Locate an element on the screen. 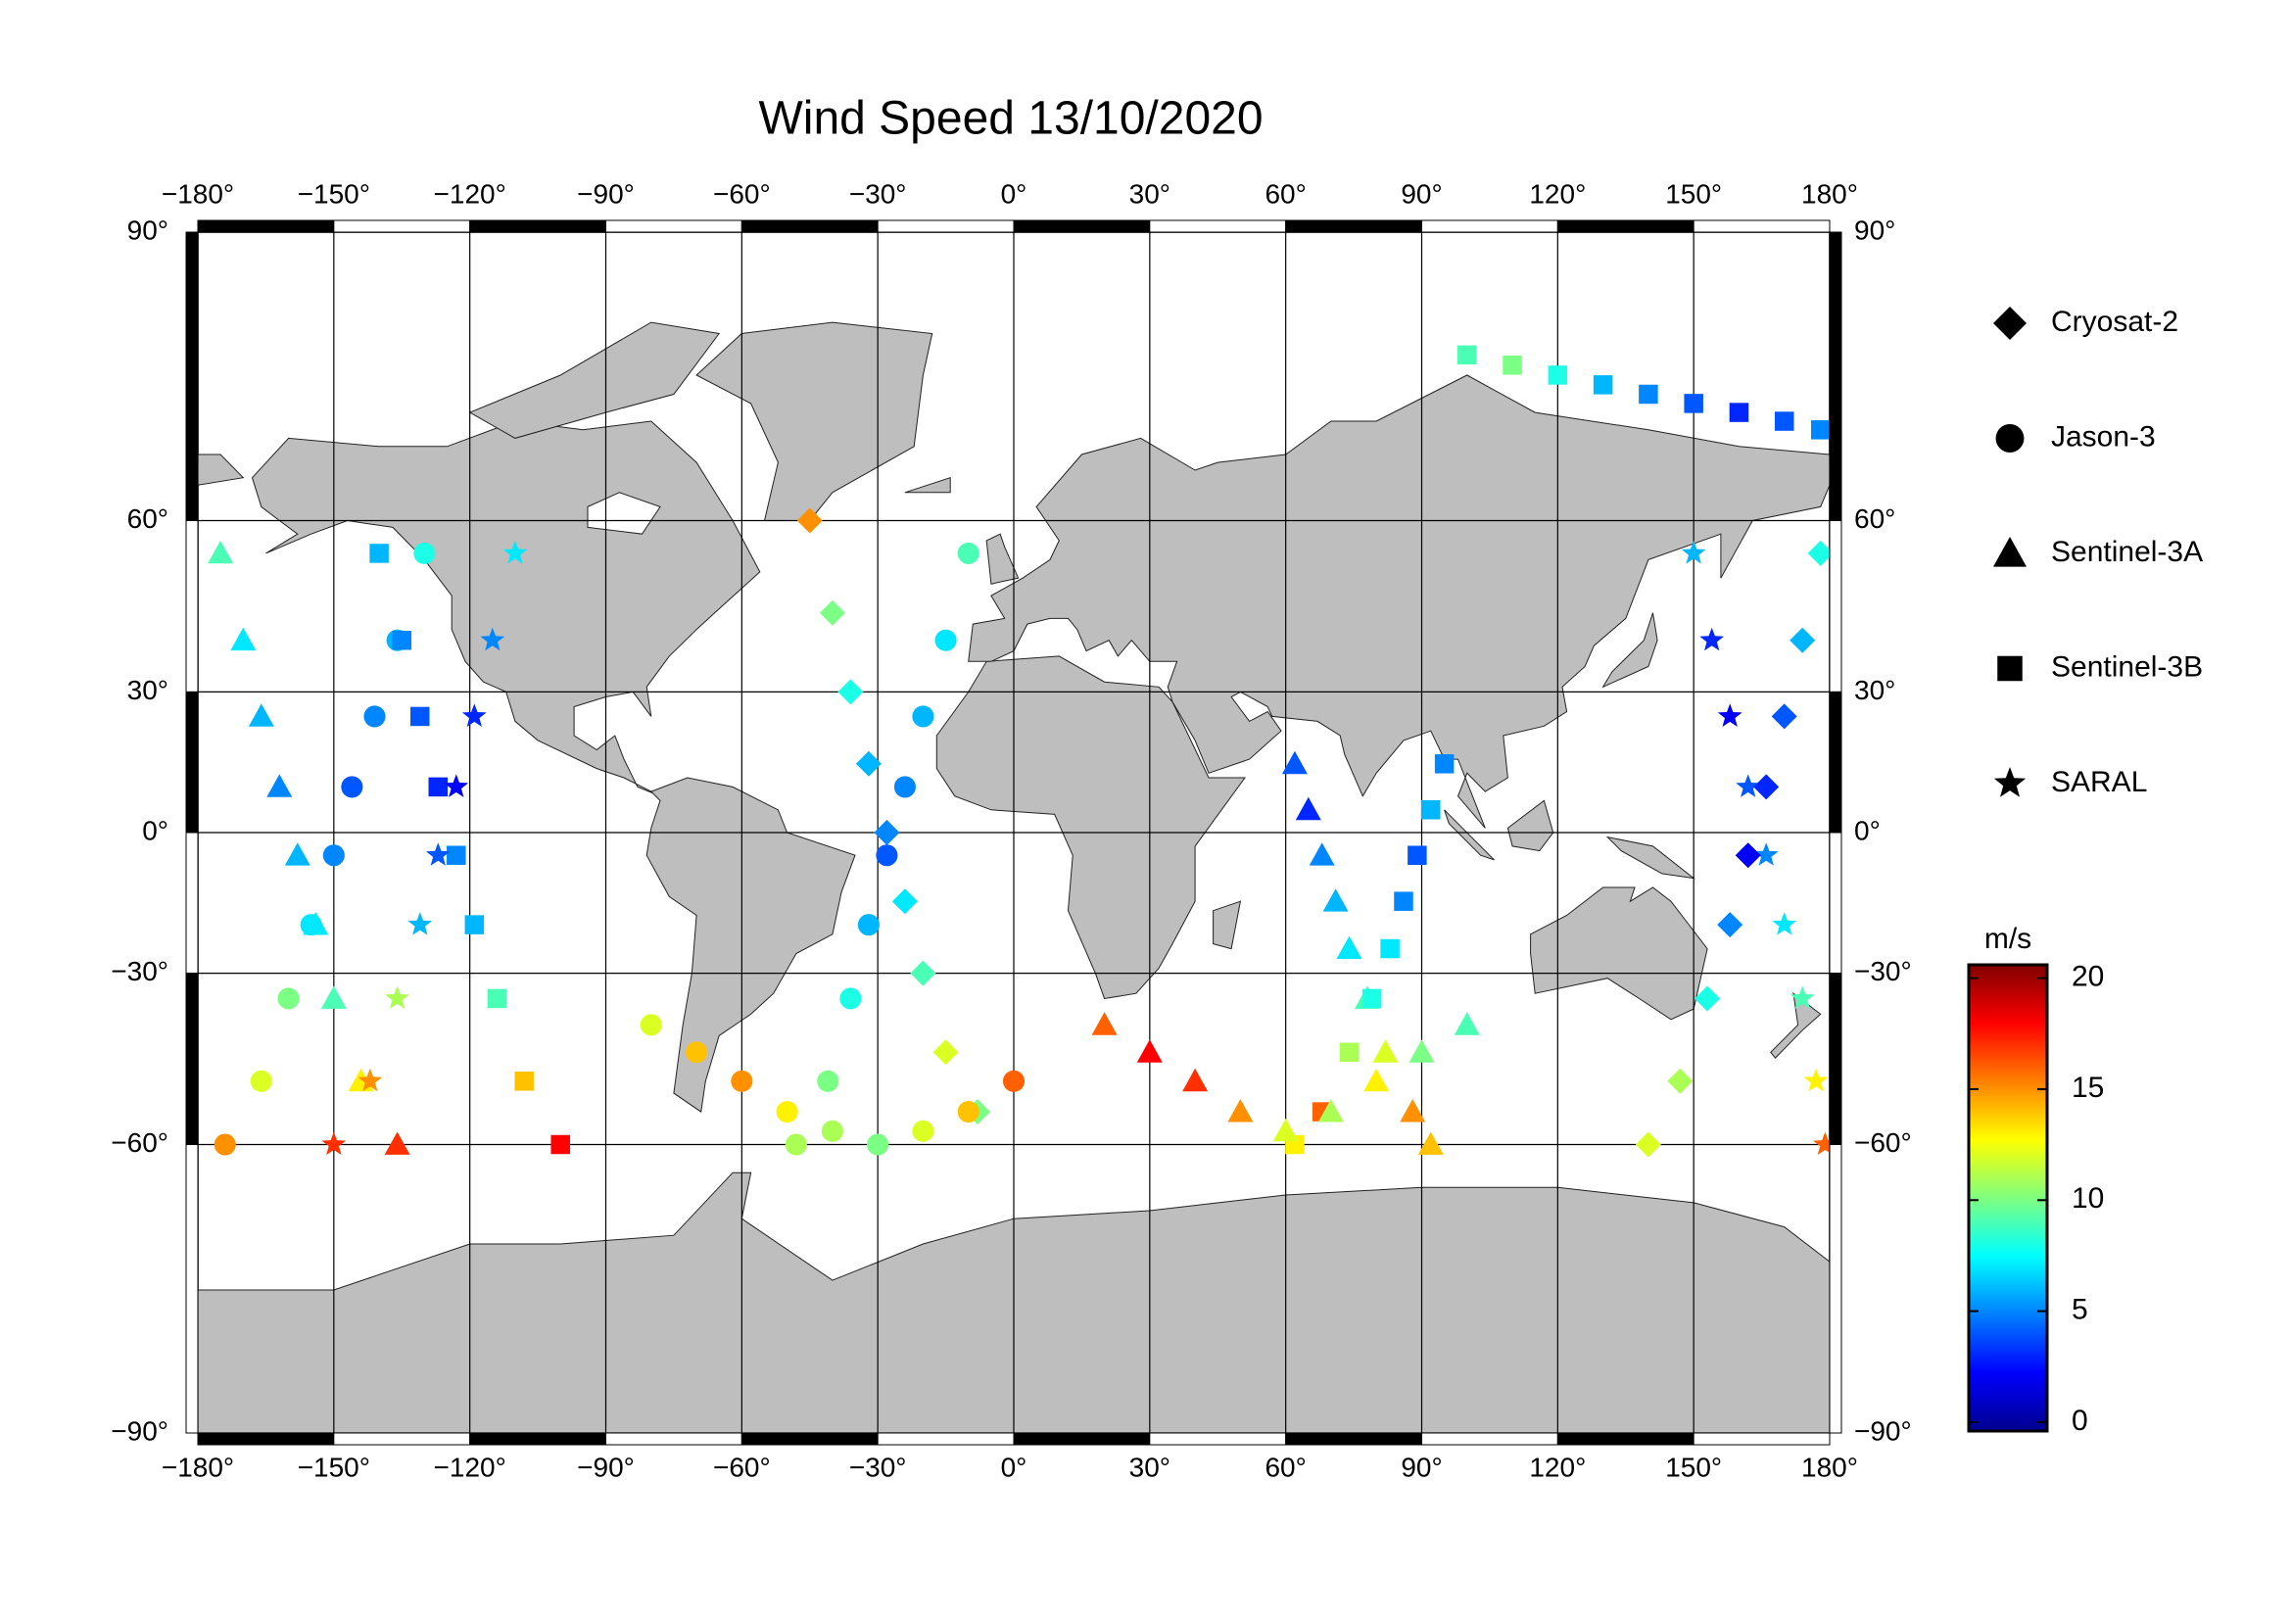 The width and height of the screenshot is (2291, 1624). lon-label-bottom: −30° is located at coordinates (878, 1467).